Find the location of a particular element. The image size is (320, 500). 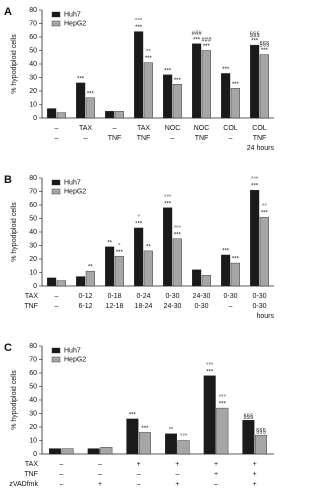

significance-label: °° is located at coordinates (171, 430).